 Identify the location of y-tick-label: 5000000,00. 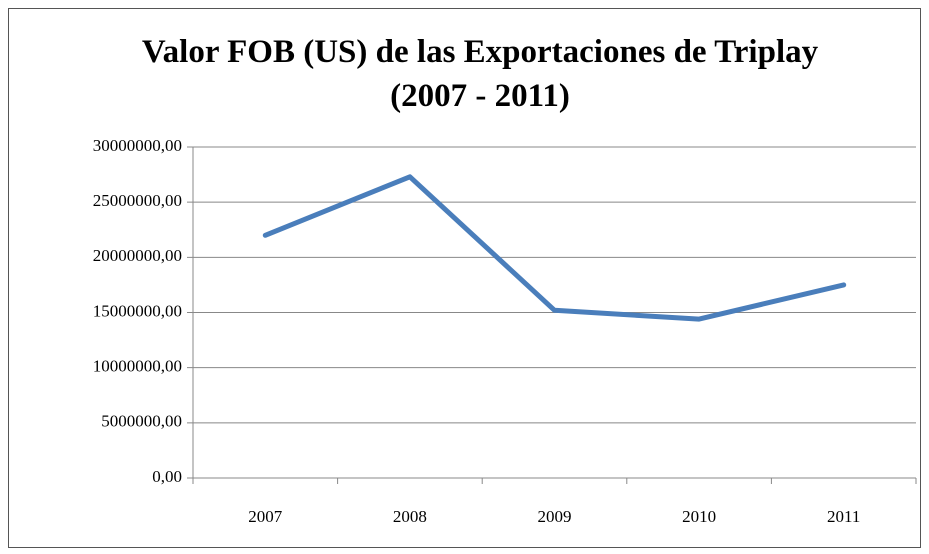
(141, 421).